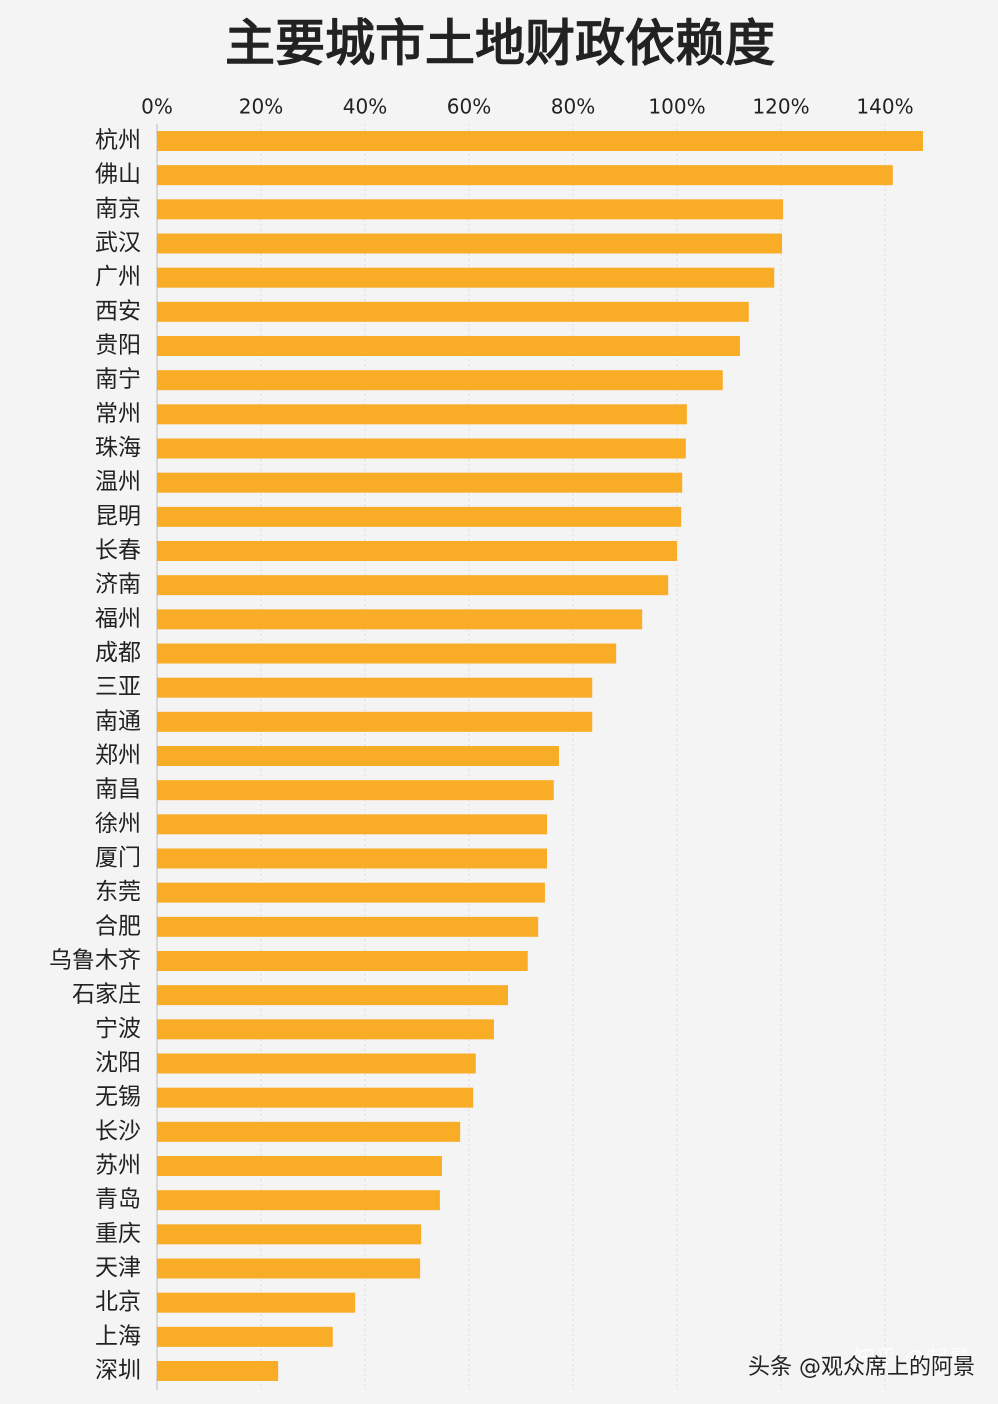 The width and height of the screenshot is (998, 1404). What do you see at coordinates (469, 107) in the screenshot?
I see `x-tick-label: 60%` at bounding box center [469, 107].